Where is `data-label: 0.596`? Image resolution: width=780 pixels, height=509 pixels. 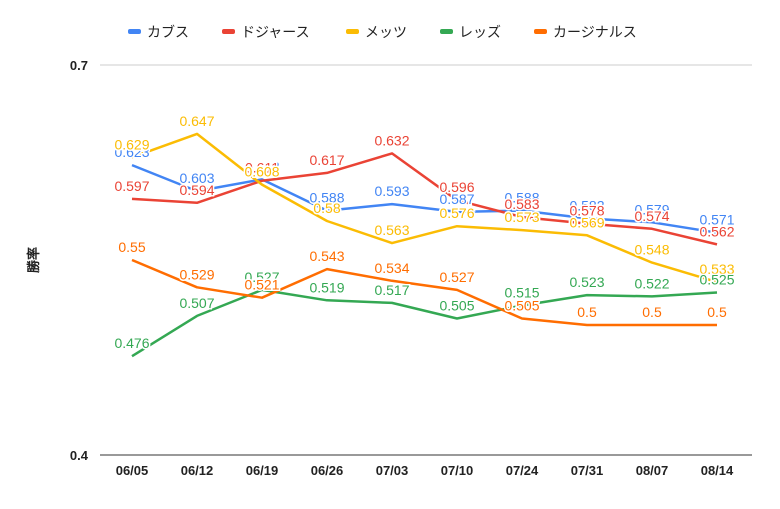 data-label: 0.596 is located at coordinates (456, 187).